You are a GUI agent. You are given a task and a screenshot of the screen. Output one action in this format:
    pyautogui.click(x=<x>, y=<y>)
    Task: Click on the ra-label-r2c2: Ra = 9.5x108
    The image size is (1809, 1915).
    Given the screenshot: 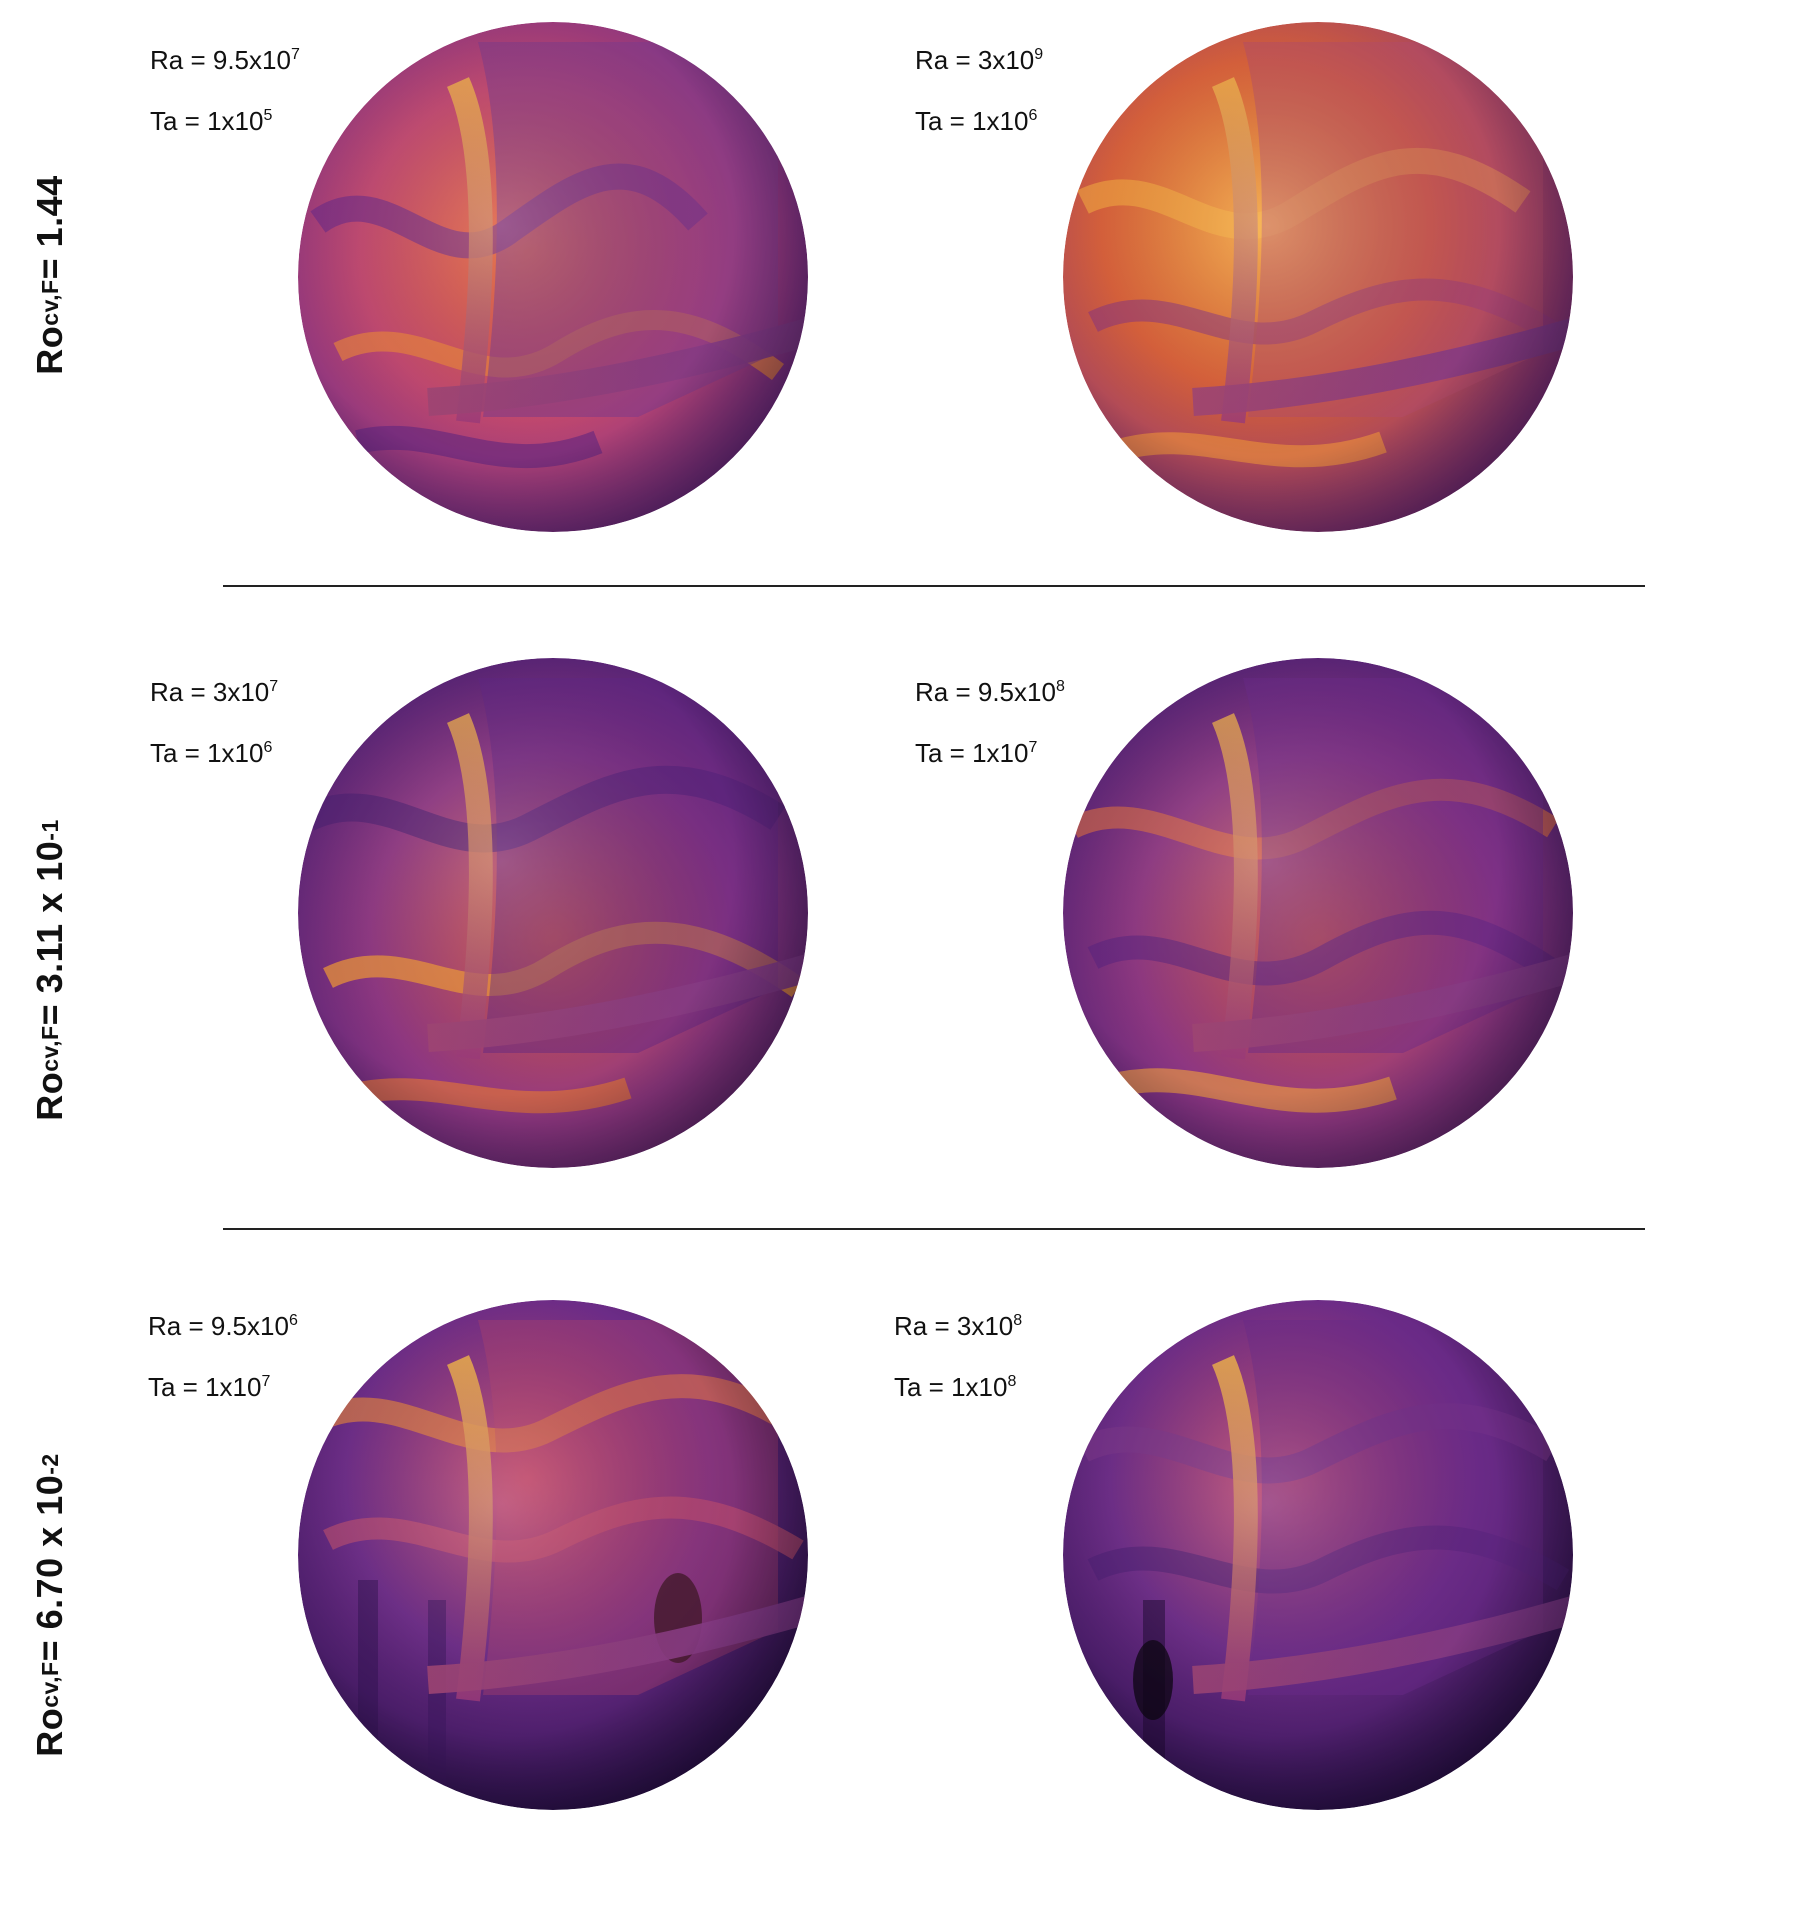 What is the action you would take?
    pyautogui.click(x=990, y=689)
    